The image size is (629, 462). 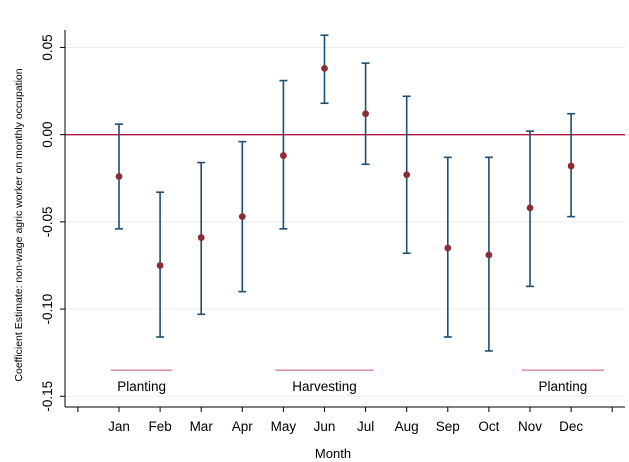 I want to click on x-tick-label-may: May, so click(x=284, y=426).